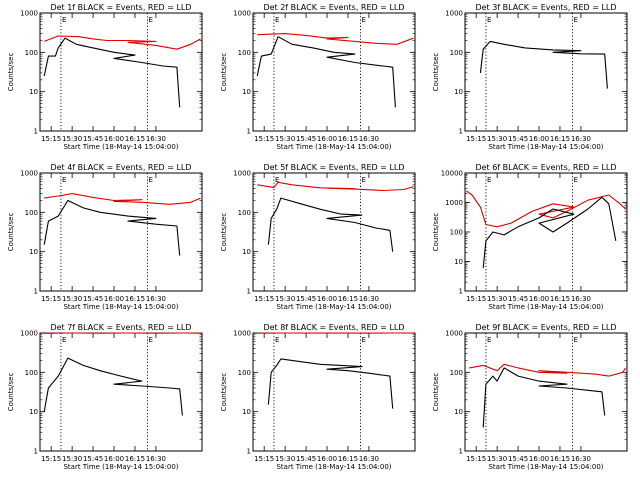 The height and width of the screenshot is (480, 640). Describe the element at coordinates (333, 7) in the screenshot. I see `panel-title: Det 2f BLACK = Events, RED = LLD` at that location.